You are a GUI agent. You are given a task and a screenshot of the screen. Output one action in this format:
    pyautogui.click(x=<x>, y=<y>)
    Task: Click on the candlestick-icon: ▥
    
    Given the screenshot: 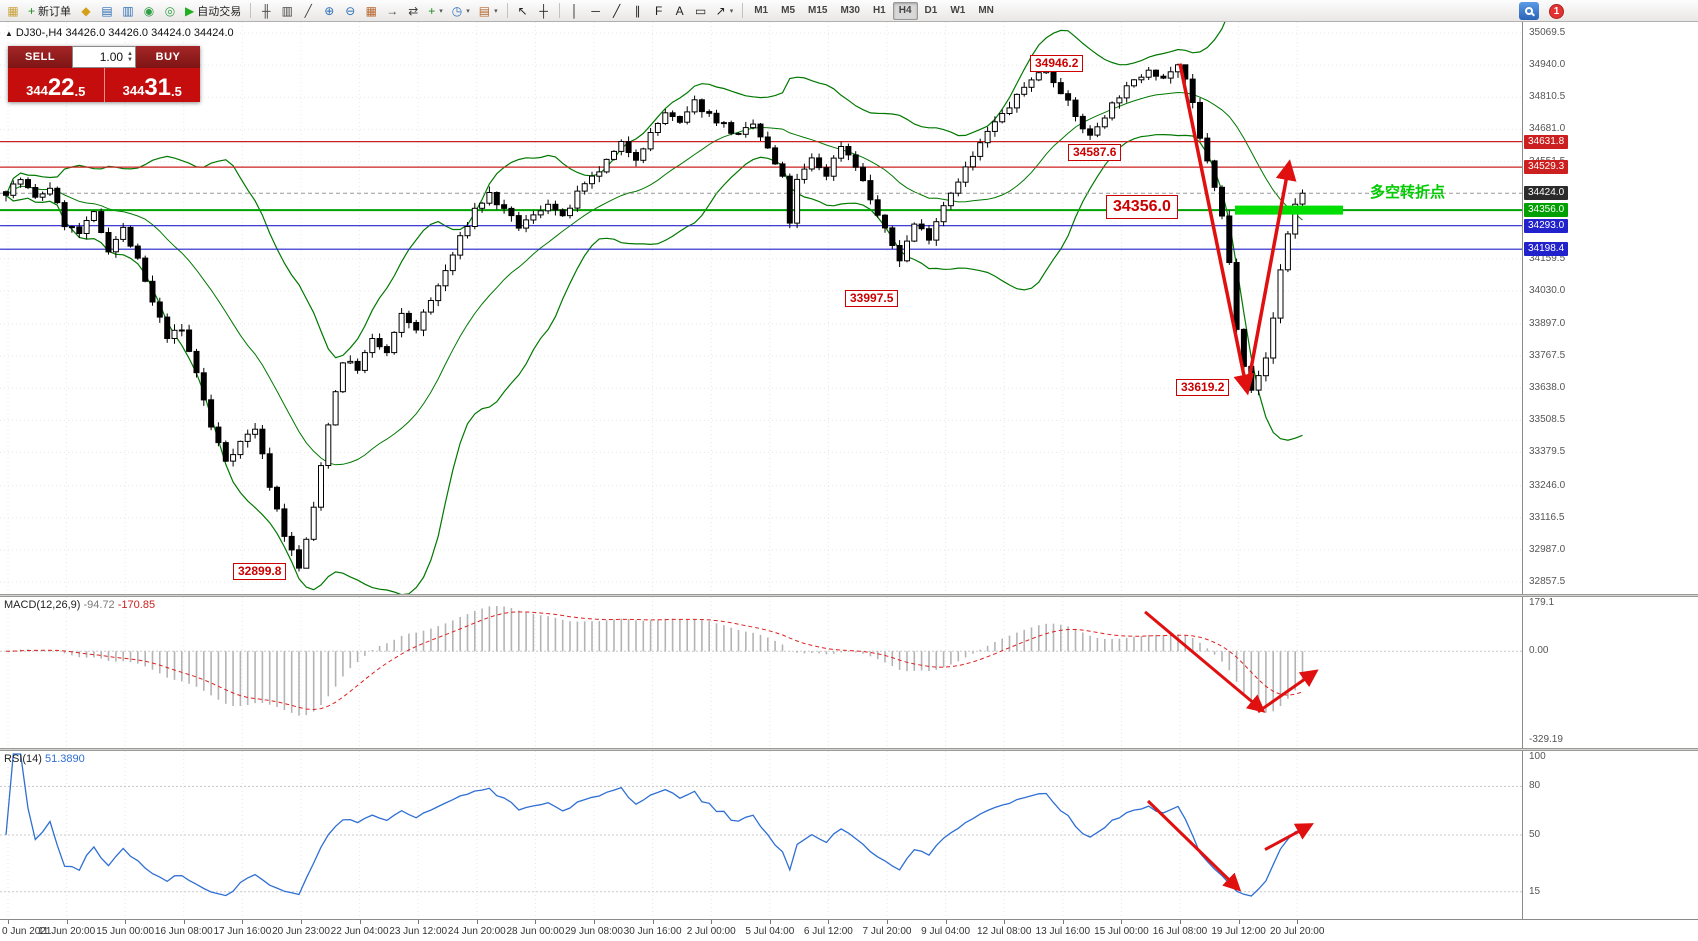 What is the action you would take?
    pyautogui.click(x=287, y=11)
    